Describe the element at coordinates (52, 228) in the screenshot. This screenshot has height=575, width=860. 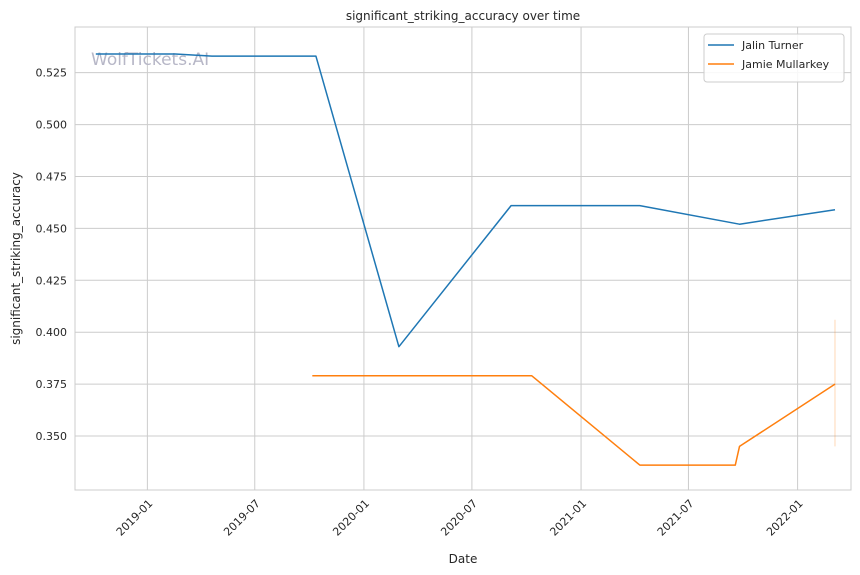
I see `y-tick-label: 0.450` at that location.